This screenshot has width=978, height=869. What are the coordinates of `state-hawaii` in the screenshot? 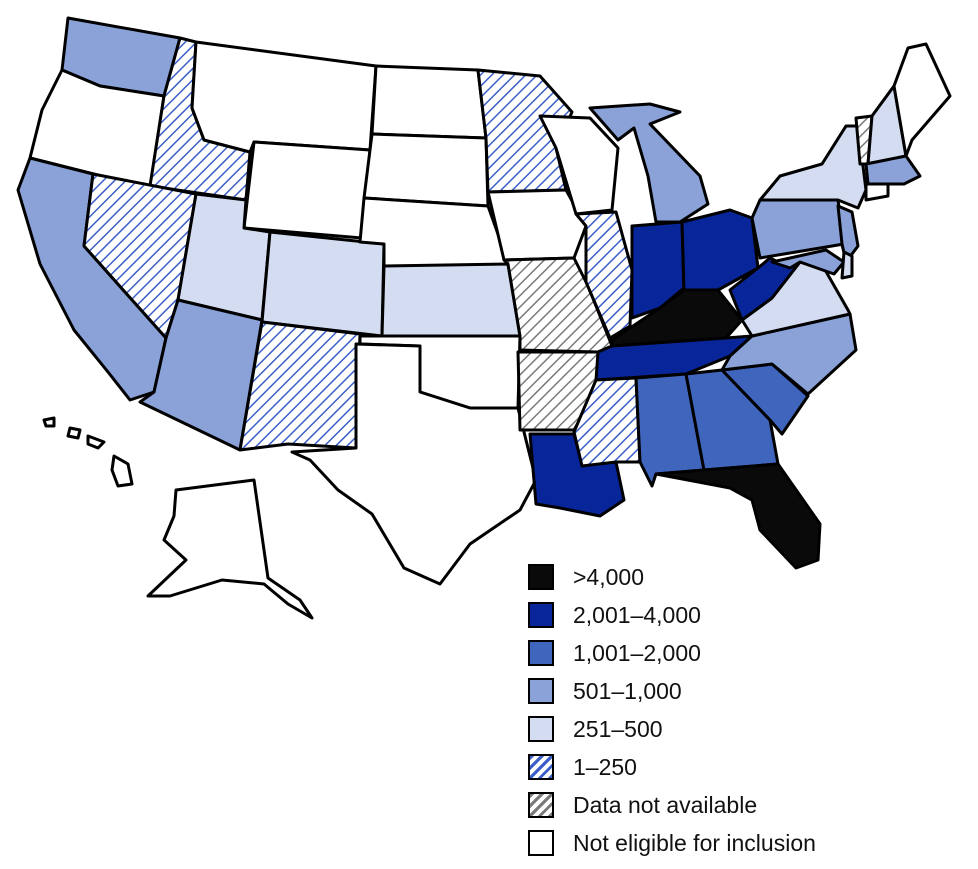 It's located at (88, 452).